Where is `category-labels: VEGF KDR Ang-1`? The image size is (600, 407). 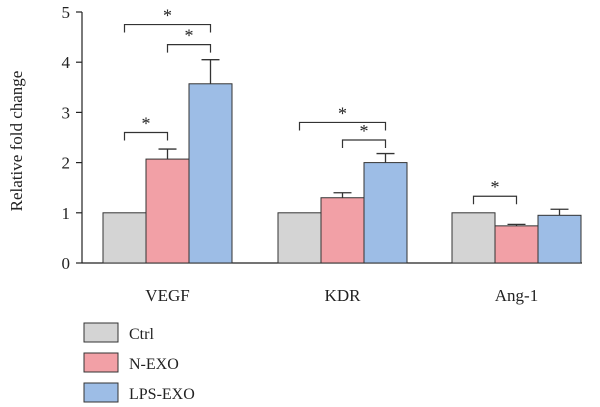
category-labels: VEGF KDR Ang-1 is located at coordinates (341, 295).